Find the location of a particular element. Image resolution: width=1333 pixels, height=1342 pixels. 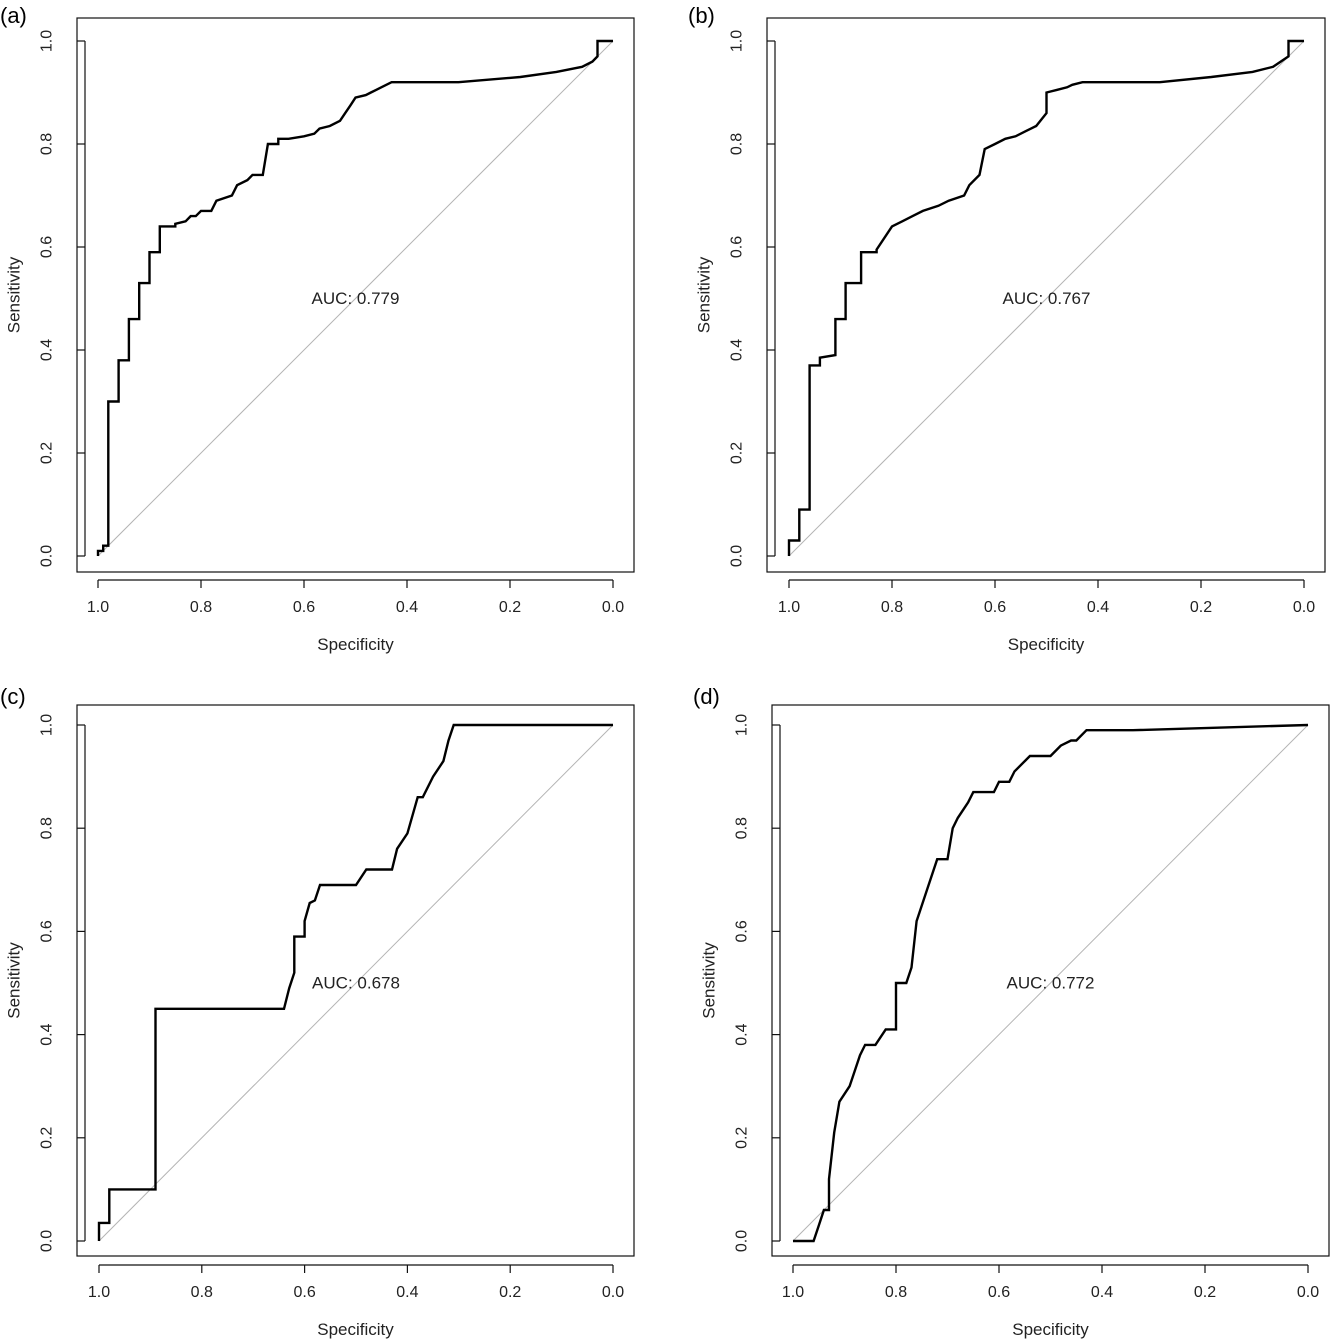

panel-label: (a) is located at coordinates (13, 15).